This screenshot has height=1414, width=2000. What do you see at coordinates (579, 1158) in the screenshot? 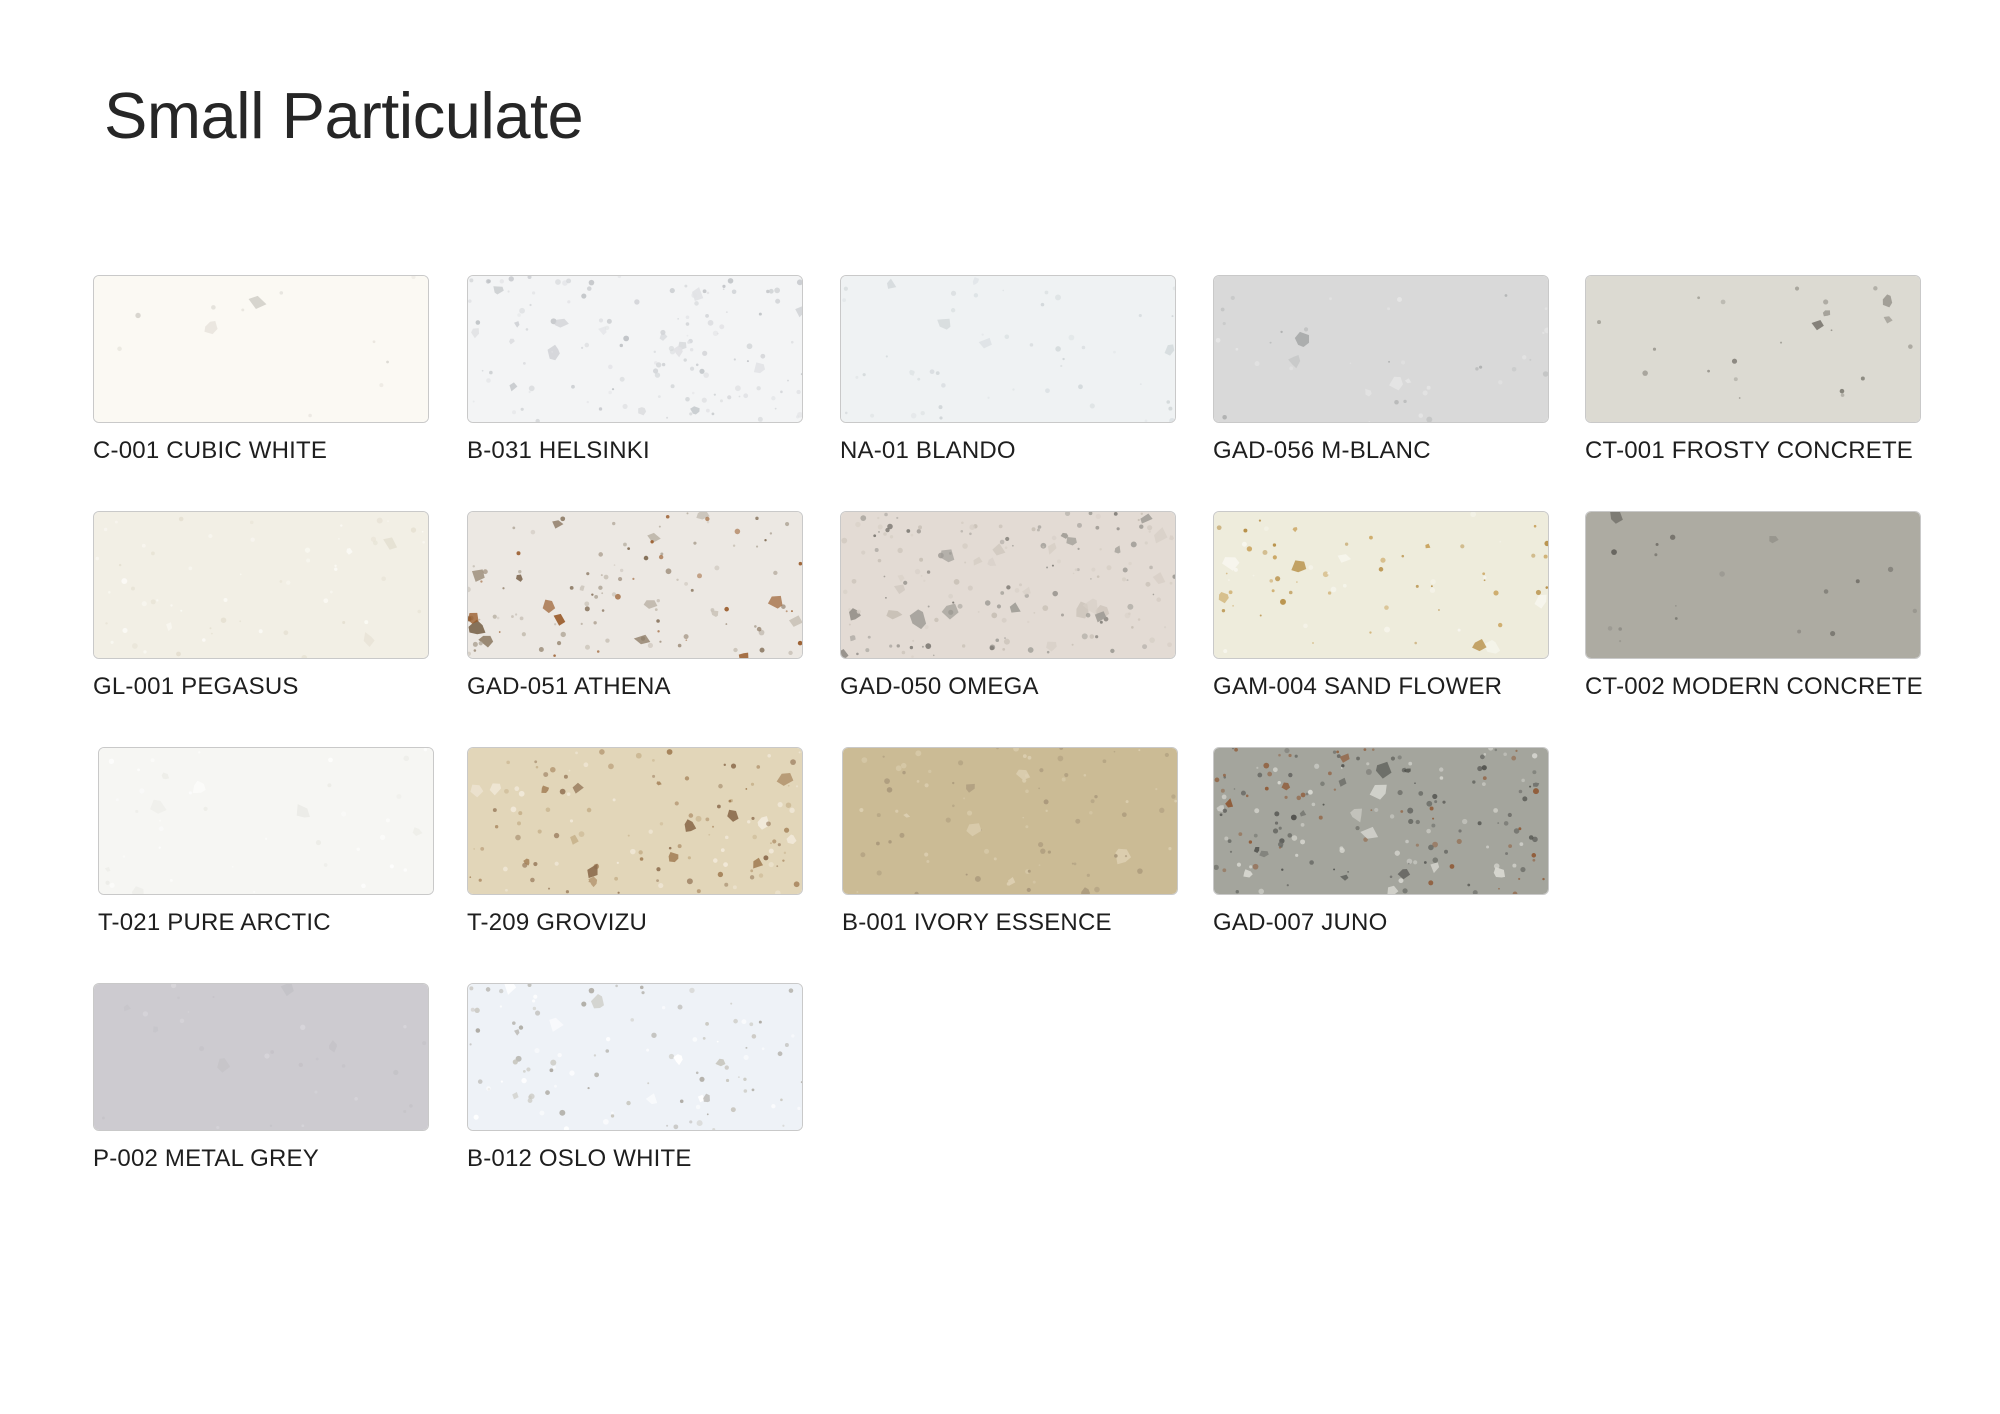
I see `swatch-label: B-012 OSLO WHITE` at bounding box center [579, 1158].